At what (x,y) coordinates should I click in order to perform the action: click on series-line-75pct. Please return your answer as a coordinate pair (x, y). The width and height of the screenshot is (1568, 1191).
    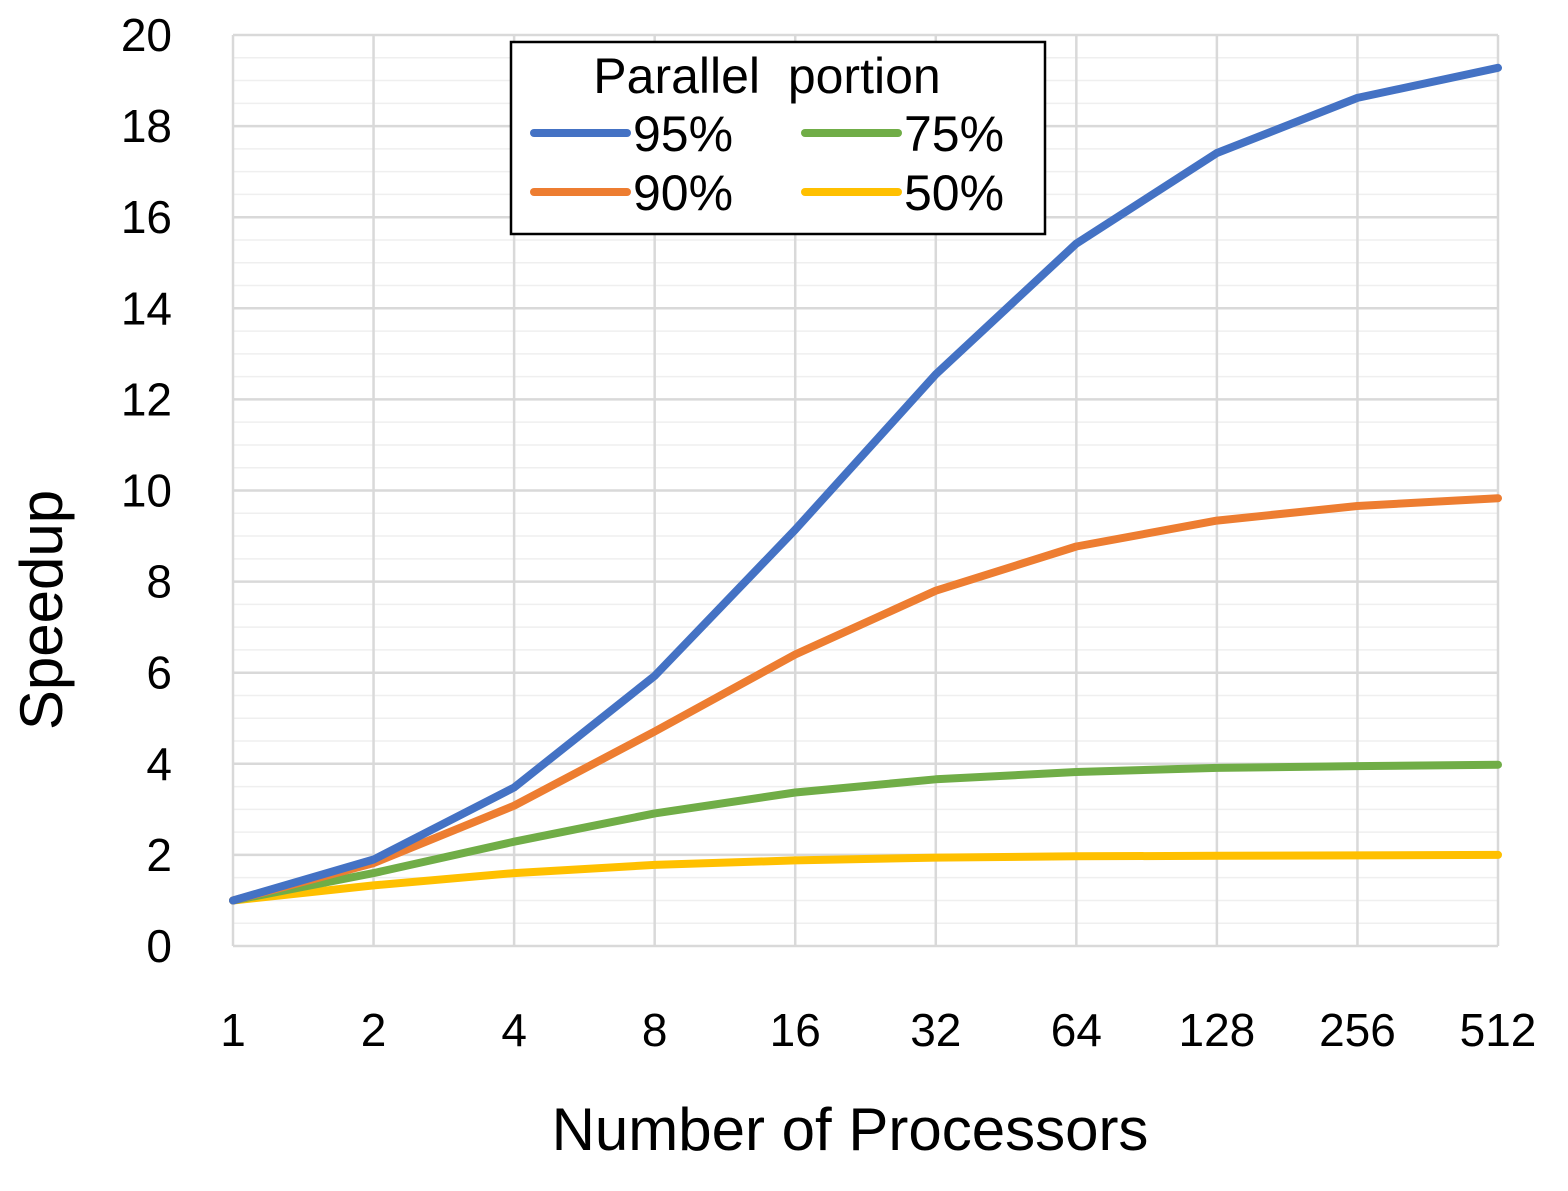
    Looking at the image, I should click on (865, 832).